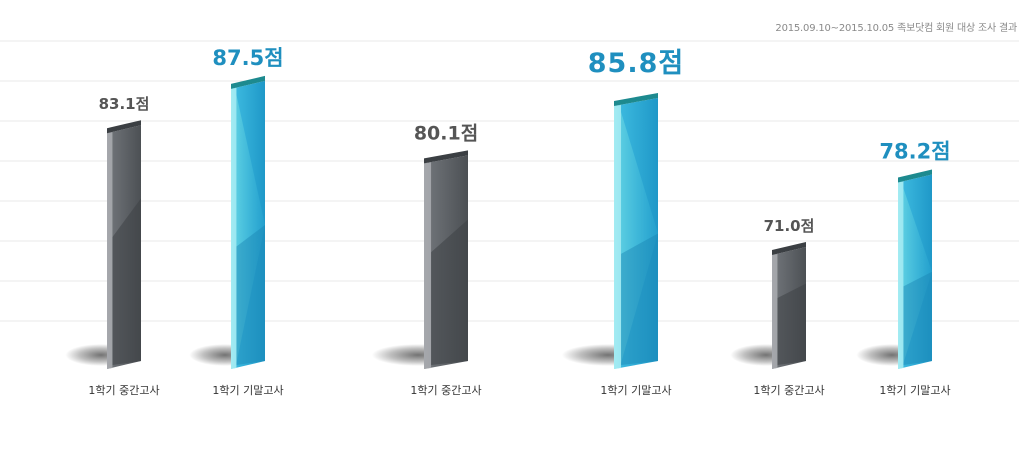 Image resolution: width=1019 pixels, height=450 pixels. What do you see at coordinates (446, 133) in the screenshot?
I see `value-label: 80.1점` at bounding box center [446, 133].